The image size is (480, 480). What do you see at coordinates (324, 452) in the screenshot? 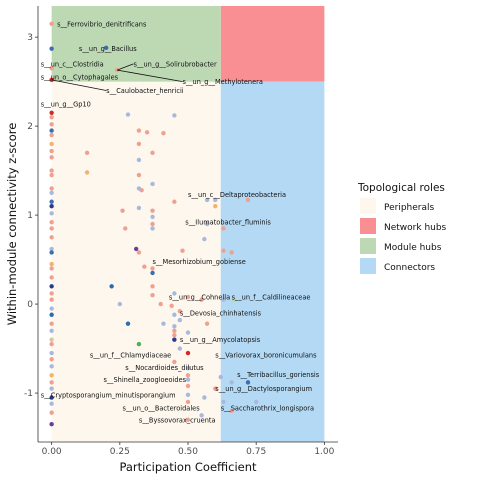
I see `x-tick-label-4: 1.00` at bounding box center [324, 452].